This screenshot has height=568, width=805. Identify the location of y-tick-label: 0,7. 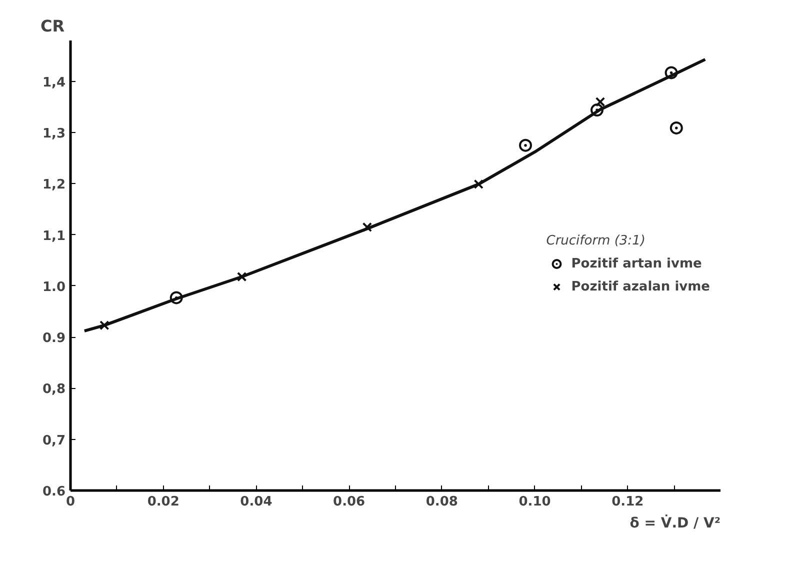
(54, 440).